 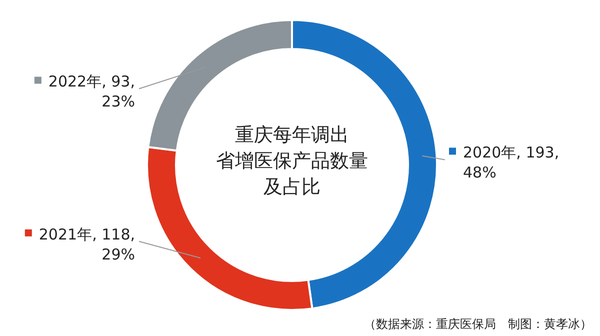 What do you see at coordinates (292, 161) in the screenshot?
I see `text: 重庆每年调出省增医保产品数量及占比` at bounding box center [292, 161].